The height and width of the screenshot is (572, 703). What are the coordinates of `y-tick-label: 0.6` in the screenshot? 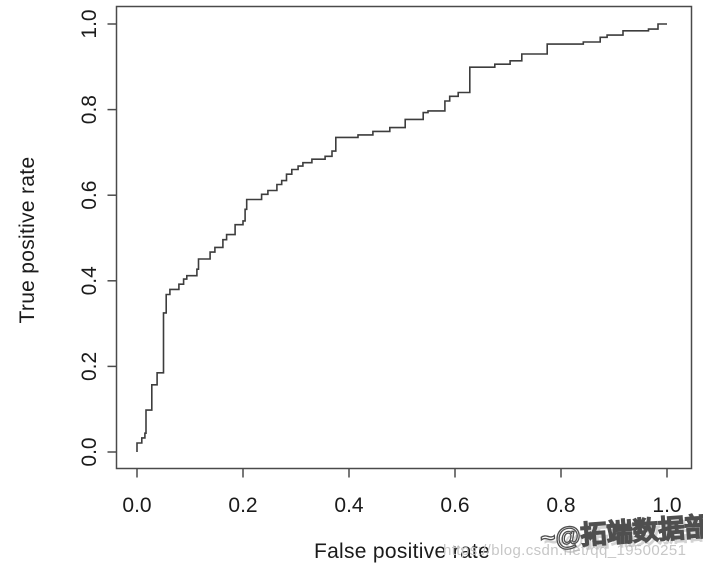 It's located at (89, 195).